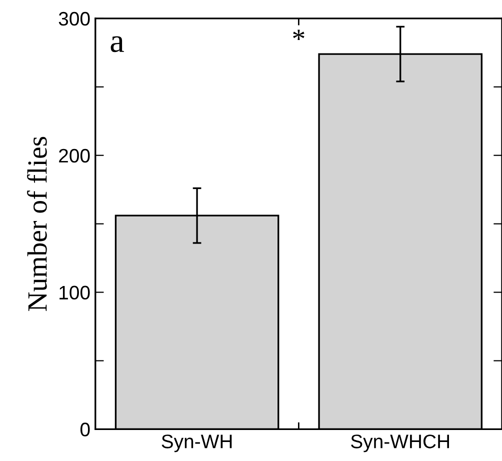  Describe the element at coordinates (400, 443) in the screenshot. I see `x-tick-label: Syn-WHCH` at that location.